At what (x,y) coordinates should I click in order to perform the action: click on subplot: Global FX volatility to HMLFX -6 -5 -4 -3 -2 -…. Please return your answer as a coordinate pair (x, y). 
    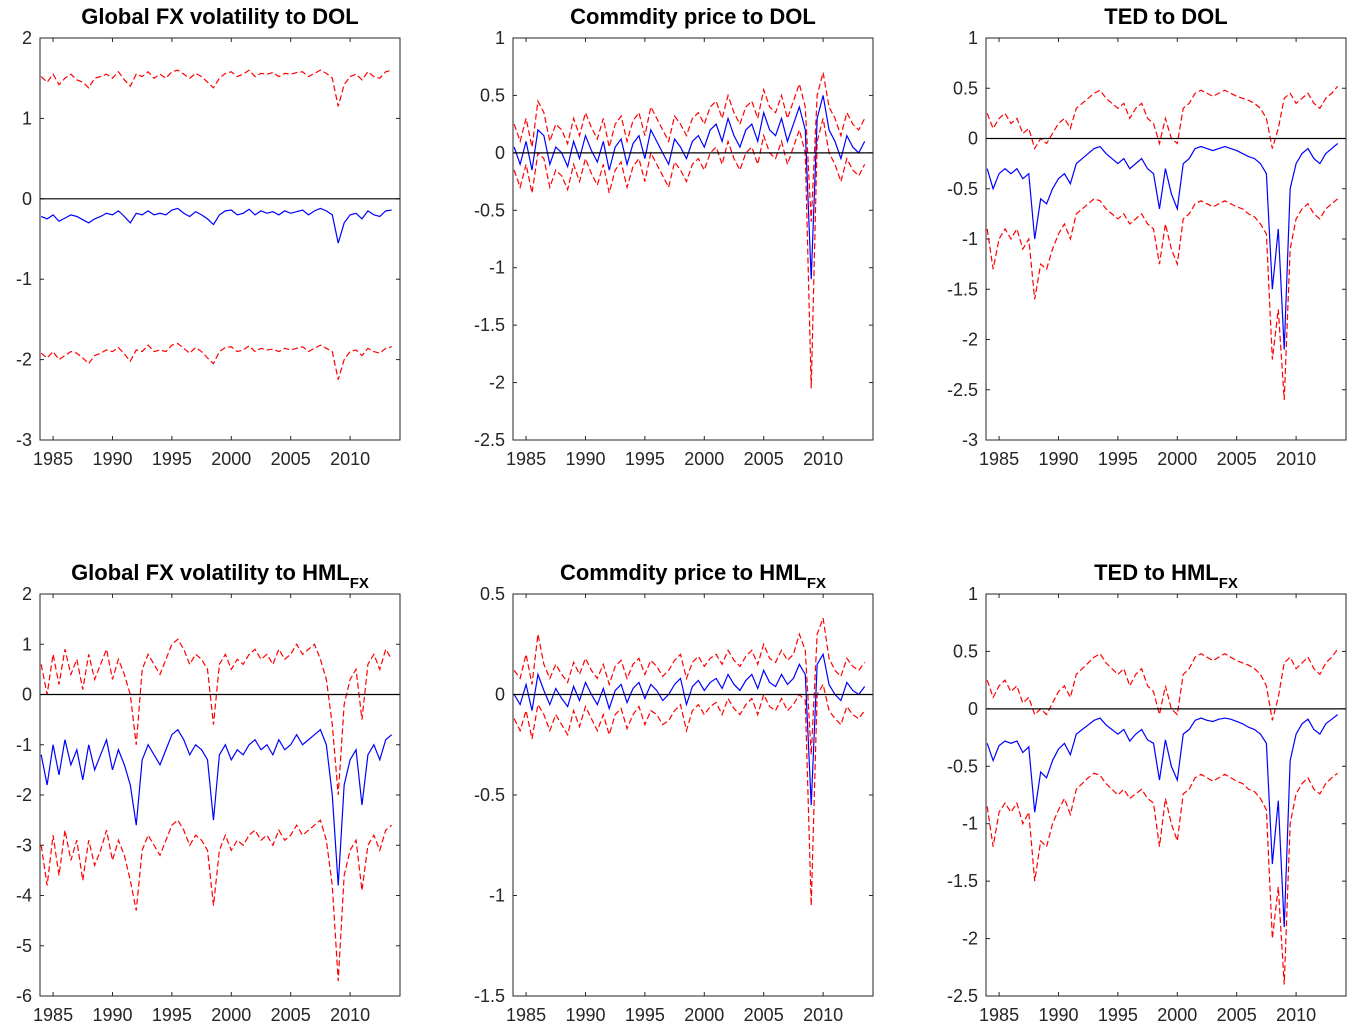
    Looking at the image, I should click on (208, 792).